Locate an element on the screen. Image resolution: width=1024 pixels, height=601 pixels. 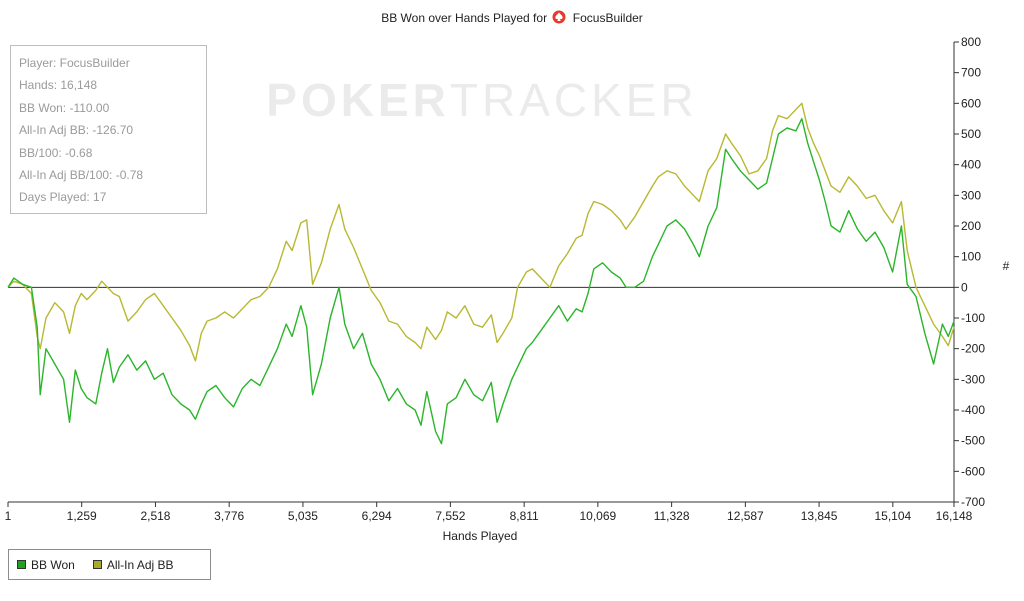
y-tick-label: 200 is located at coordinates (971, 226).